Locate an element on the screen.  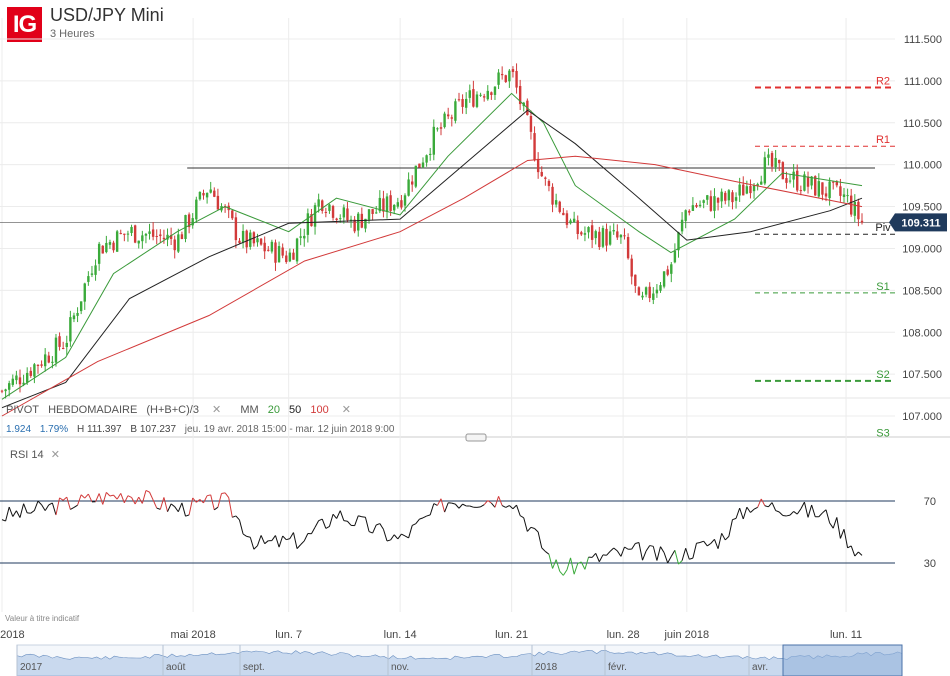
y-tick-label: 110.500 is located at coordinates (922, 124).